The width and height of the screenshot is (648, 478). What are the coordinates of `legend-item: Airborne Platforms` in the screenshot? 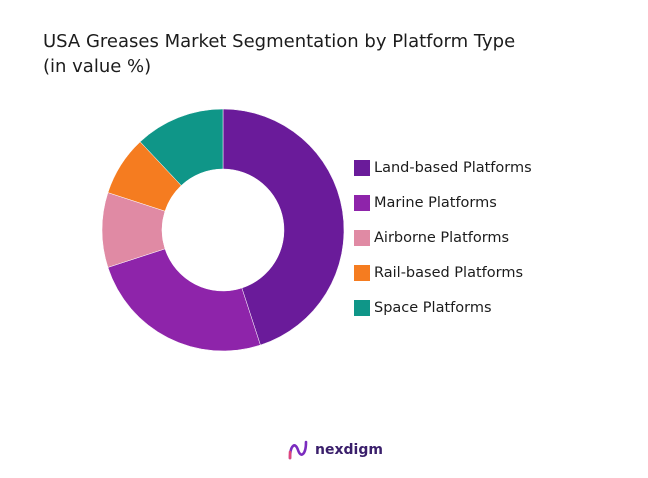 It's located at (443, 237).